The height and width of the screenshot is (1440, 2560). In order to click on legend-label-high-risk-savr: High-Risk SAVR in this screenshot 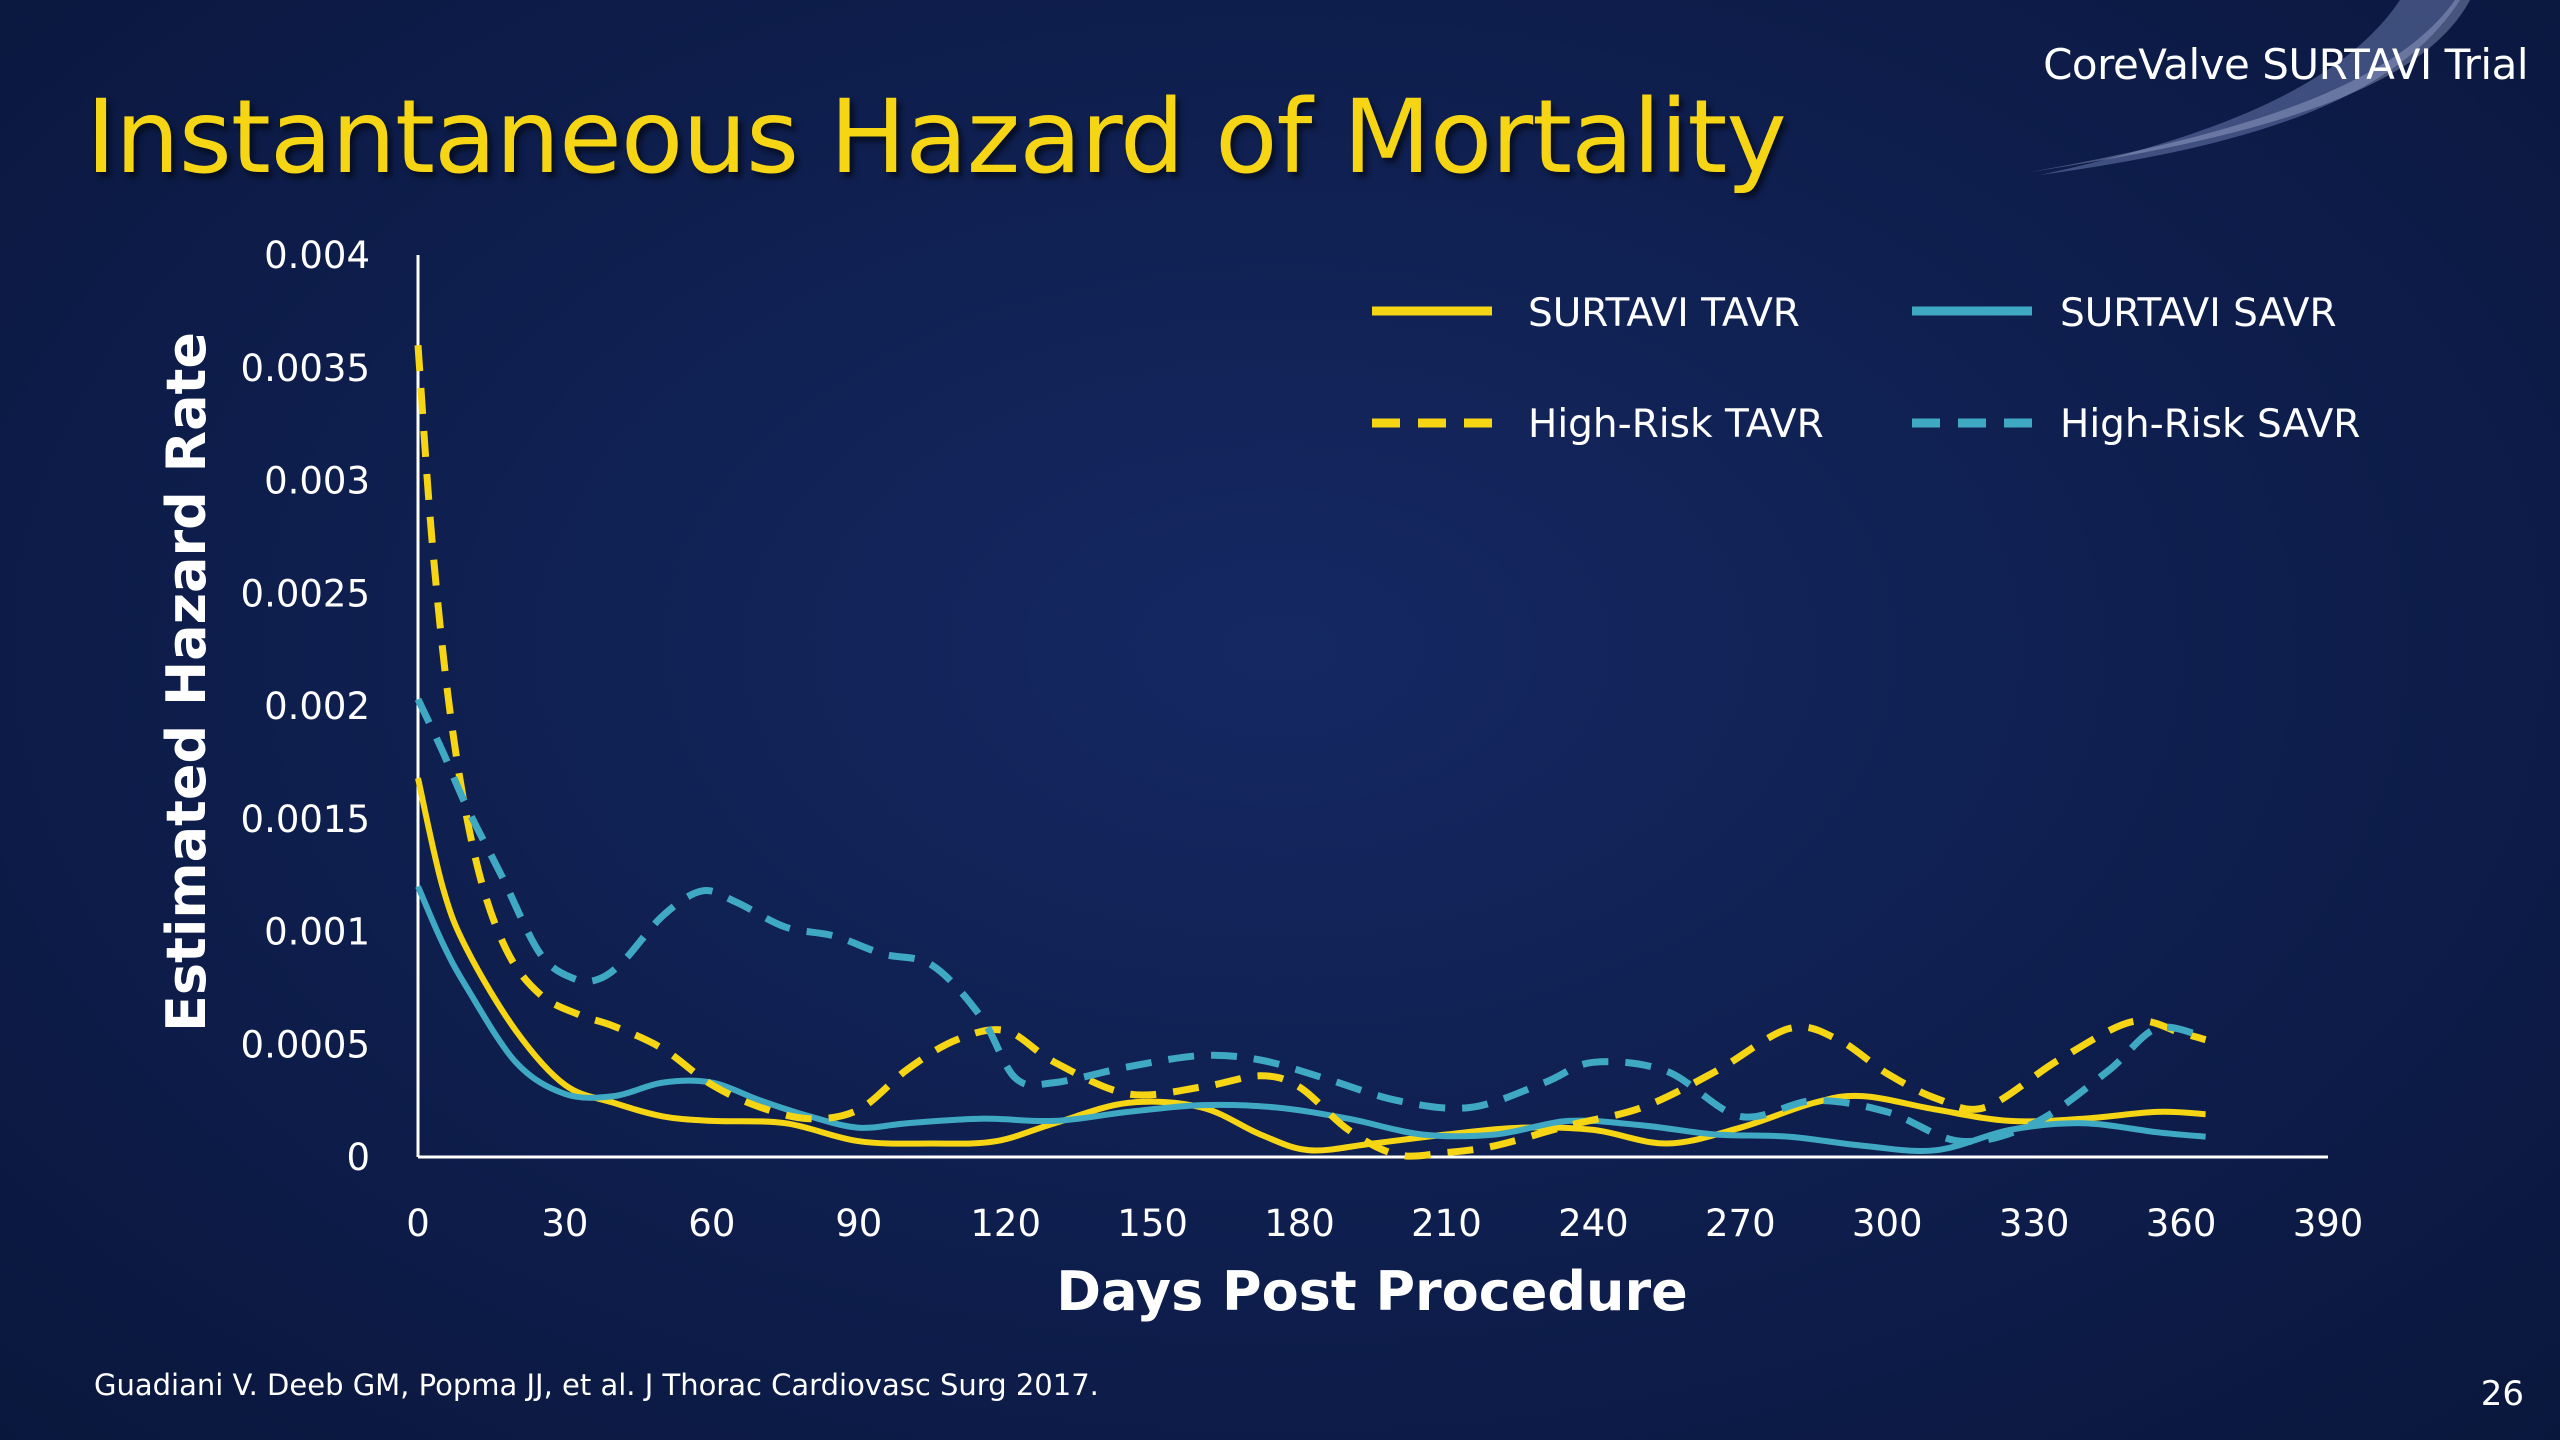, I will do `click(2210, 424)`.